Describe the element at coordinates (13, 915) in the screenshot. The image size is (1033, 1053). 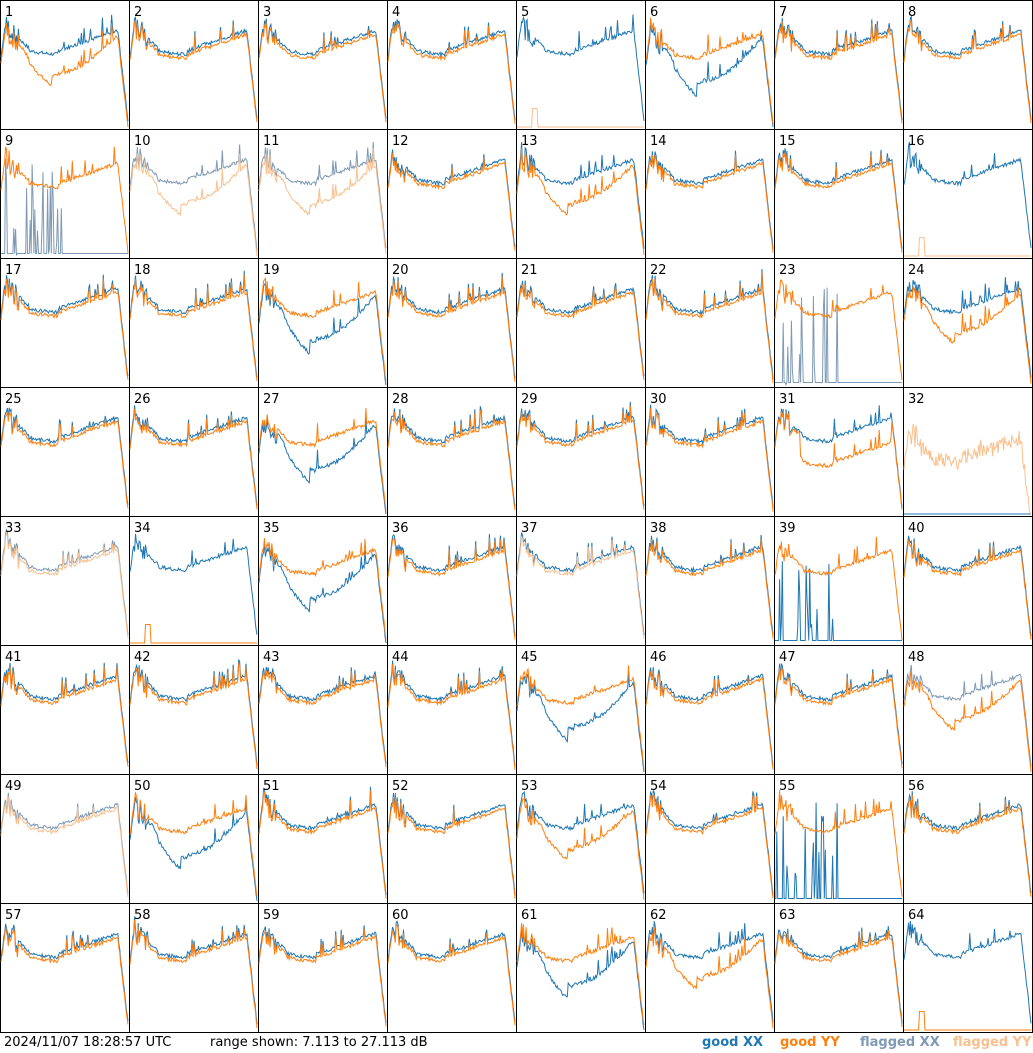
I see `panel-label: 57` at that location.